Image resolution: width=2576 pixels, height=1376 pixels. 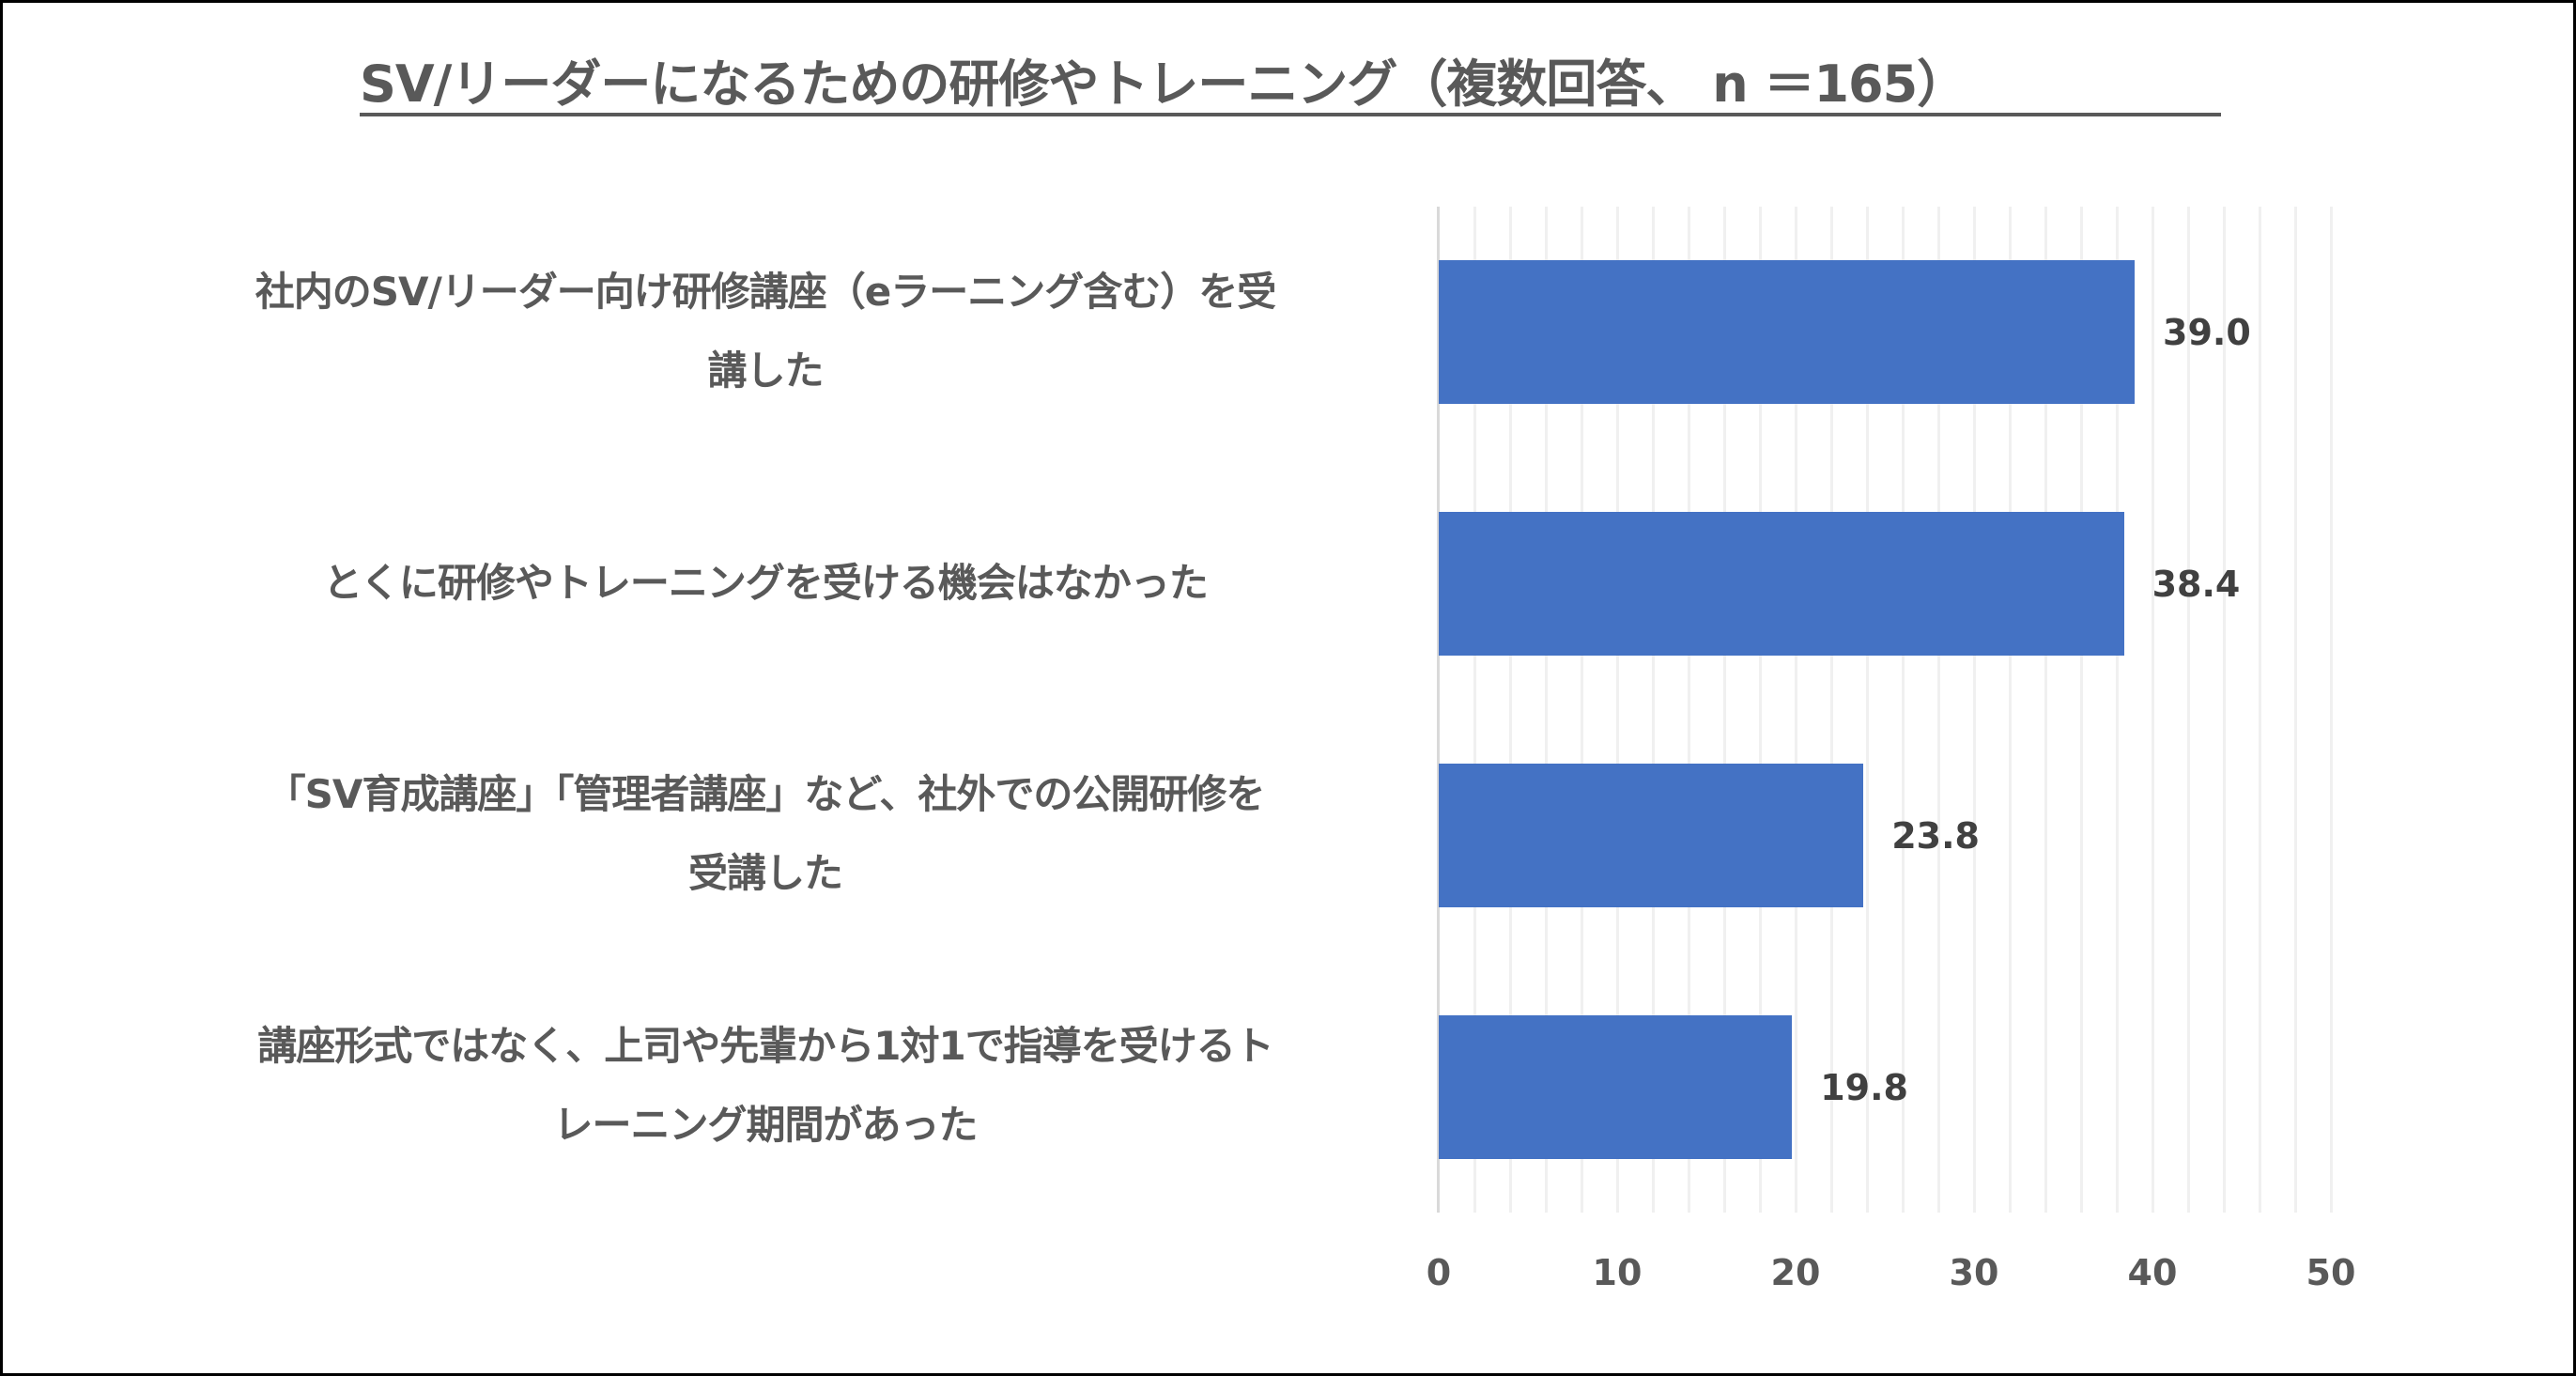 What do you see at coordinates (765, 1125) in the screenshot?
I see `category-label-4-line2: レーニング期間があった` at bounding box center [765, 1125].